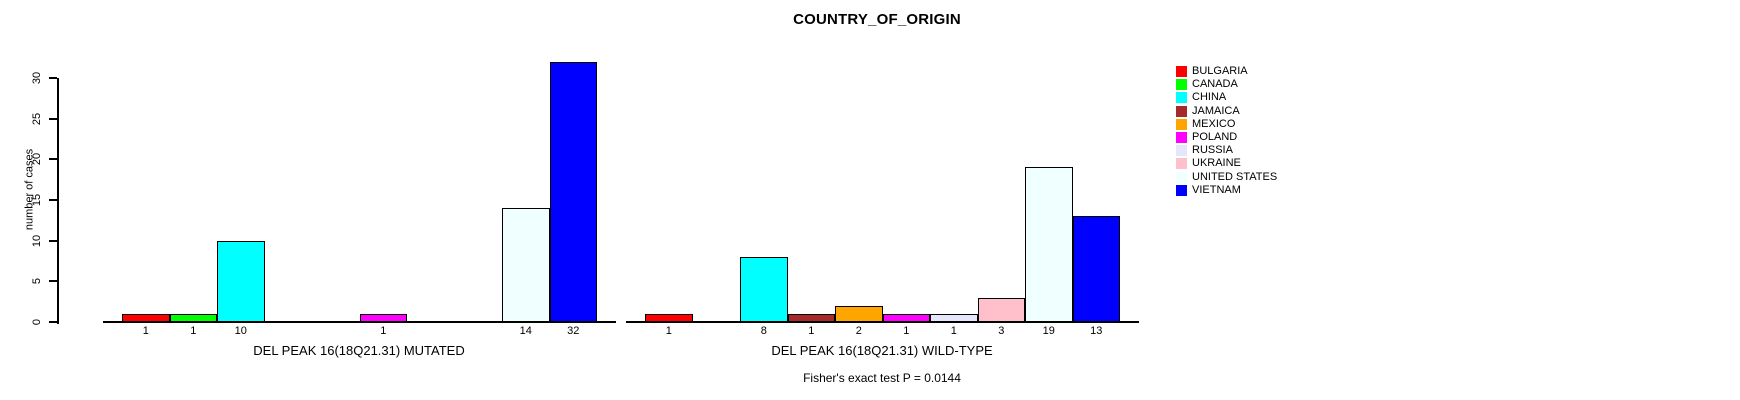 The image size is (1740, 400). I want to click on legend-swatch-china, so click(1181, 98).